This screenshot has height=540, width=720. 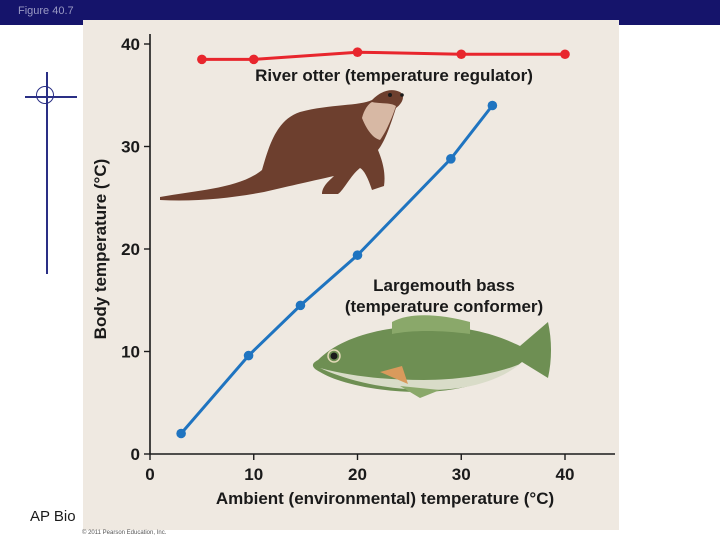 I want to click on river-otter-illustration, so click(x=282, y=145).